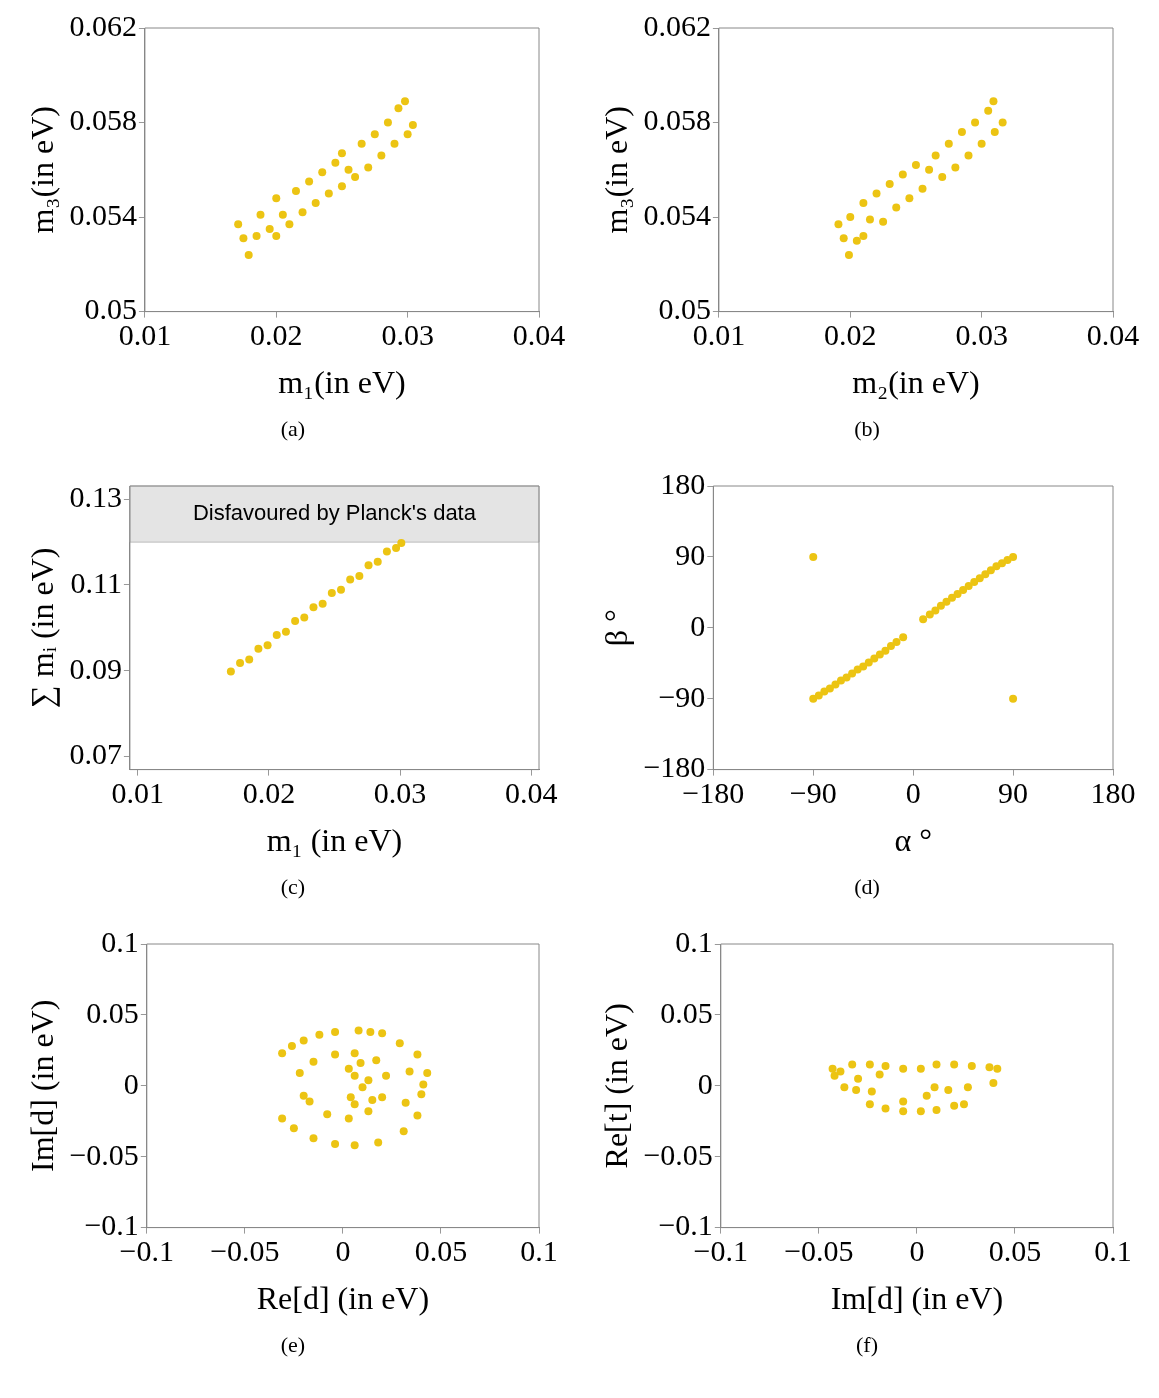  What do you see at coordinates (95, 754) in the screenshot?
I see `y-tick-label: 0.07` at bounding box center [95, 754].